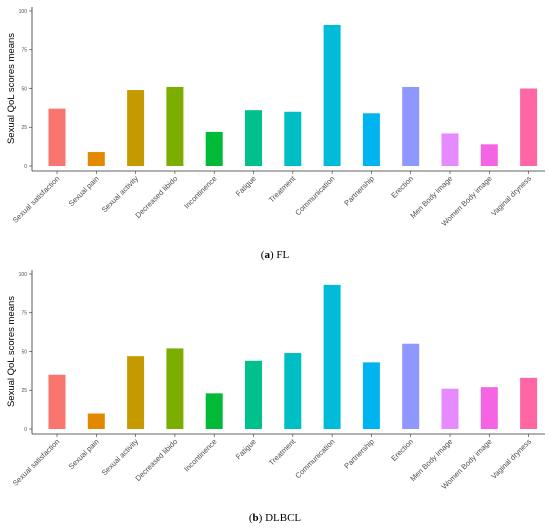 The height and width of the screenshot is (529, 550). I want to click on figure-caption: (b) DLBCL, so click(275, 518).